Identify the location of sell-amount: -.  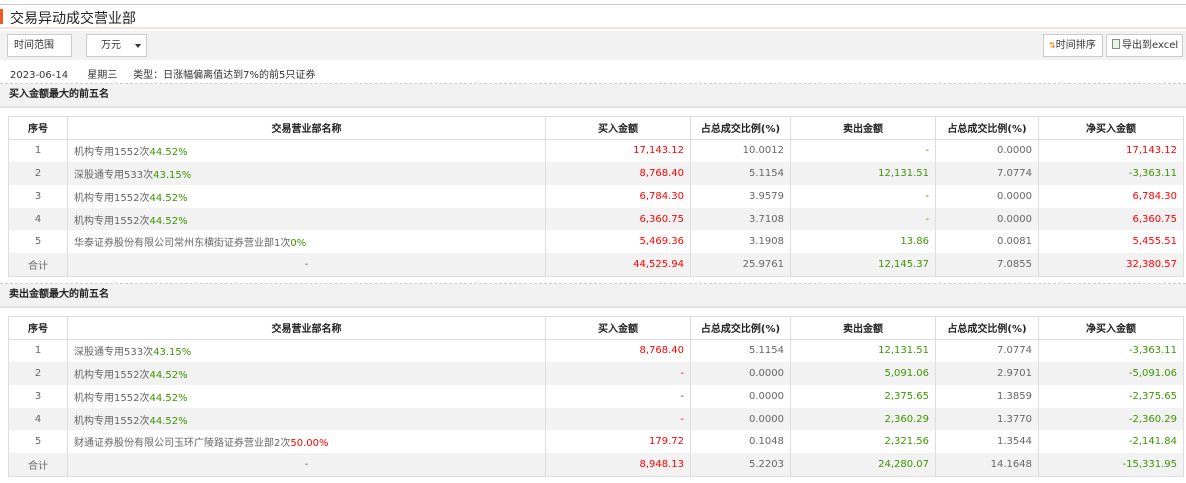
(863, 151).